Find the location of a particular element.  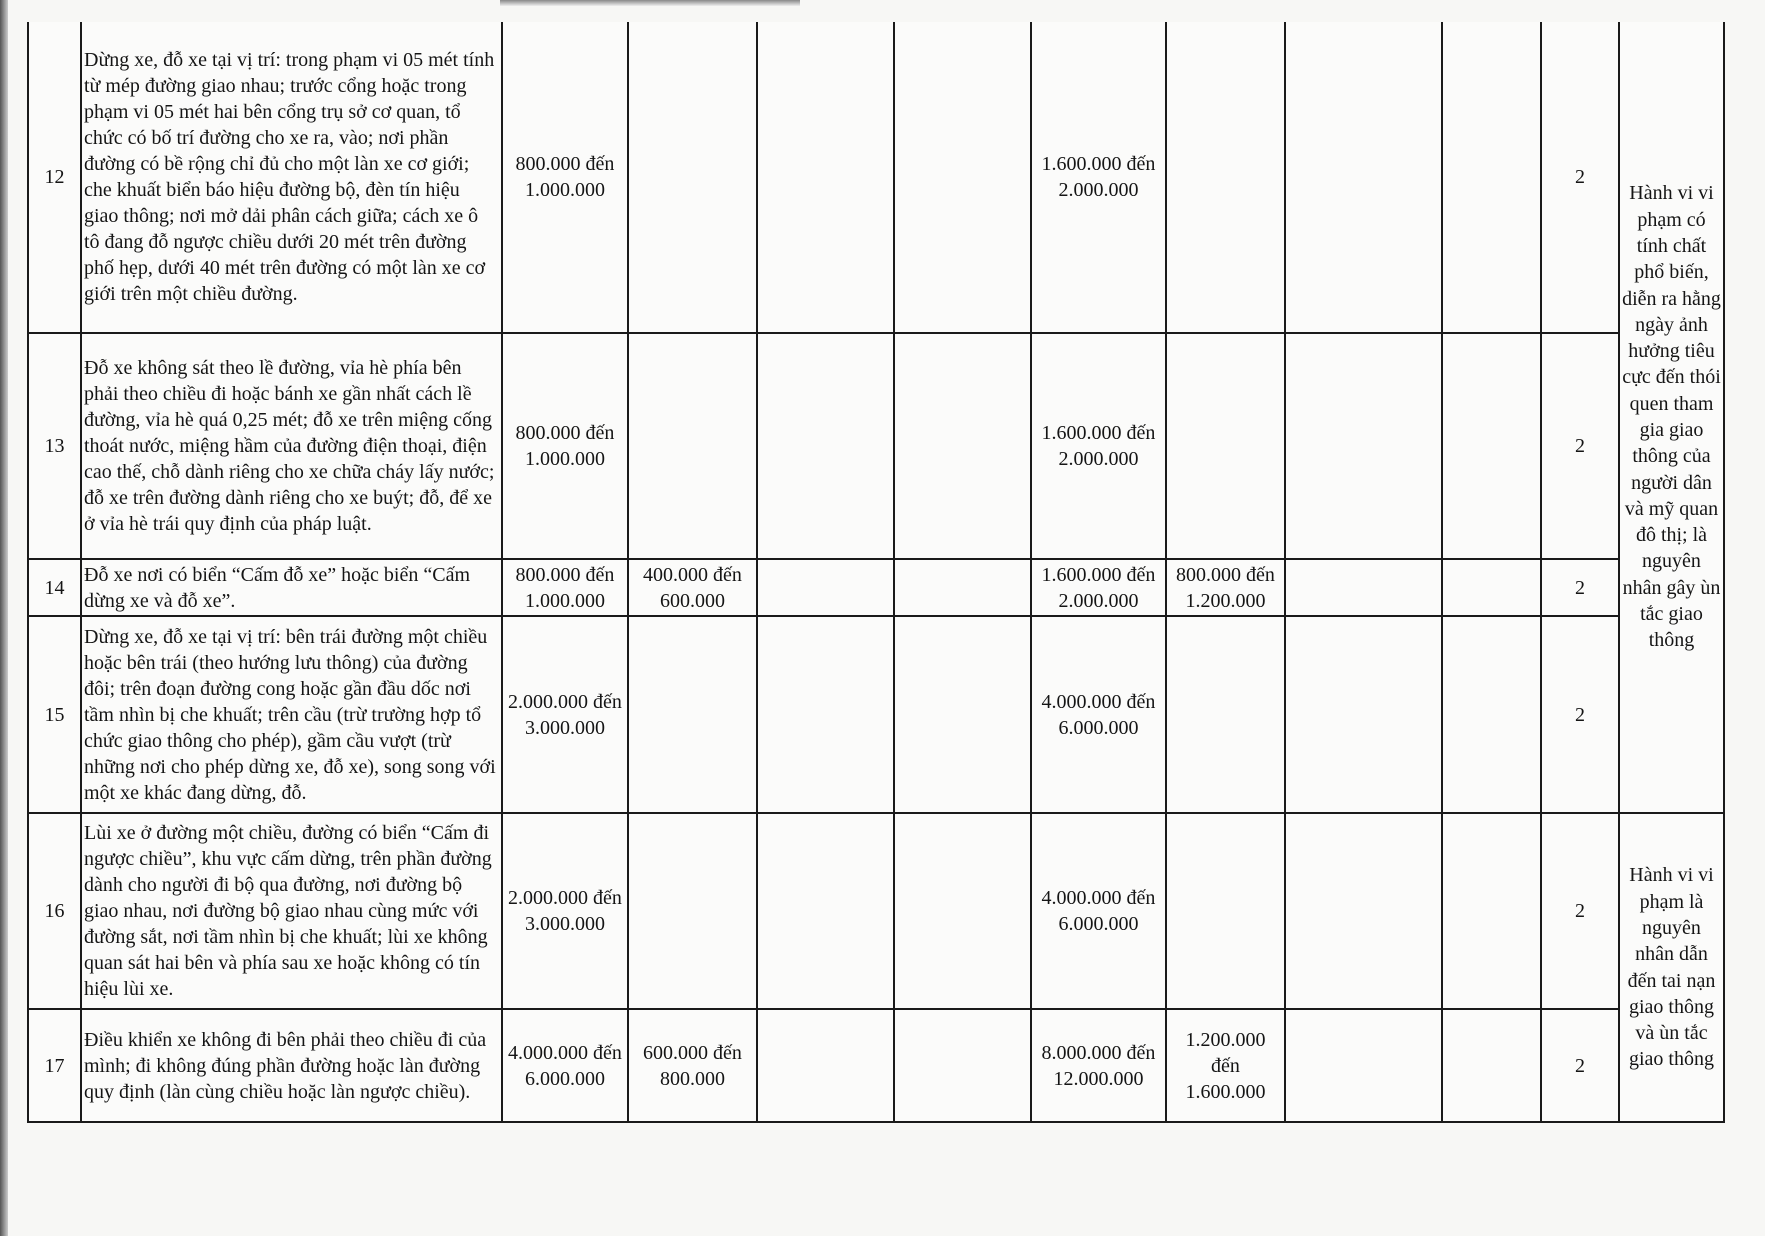

fine-range-2: 400.000 đến 600.000 is located at coordinates (692, 587).